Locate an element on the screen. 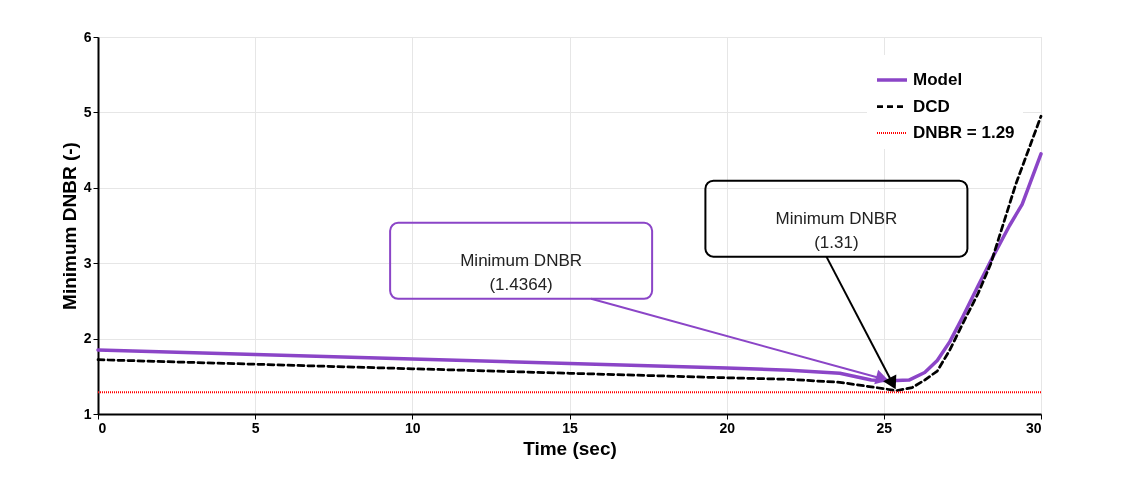 This screenshot has width=1133, height=503. x-tick-label: 20 is located at coordinates (727, 427).